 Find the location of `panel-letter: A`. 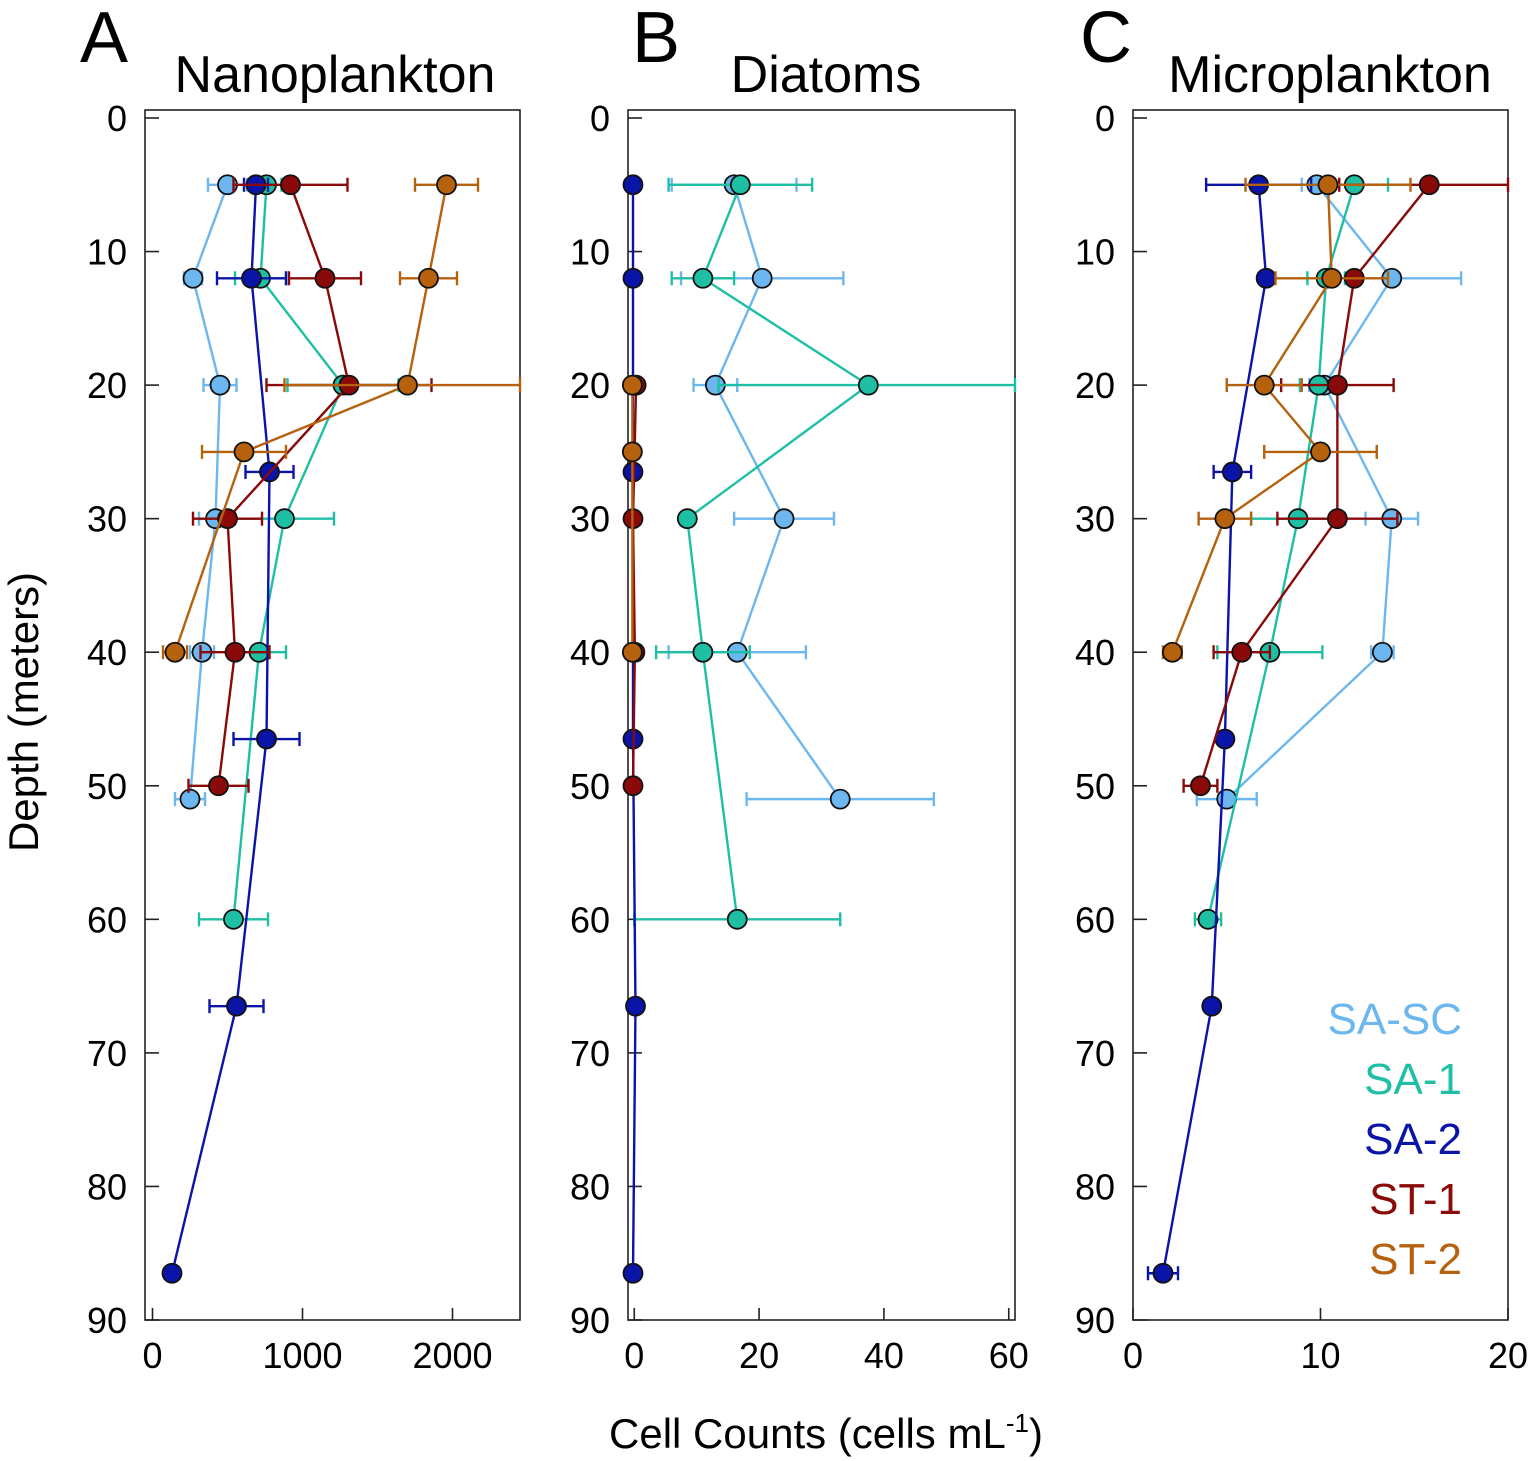

panel-letter: A is located at coordinates (104, 39).